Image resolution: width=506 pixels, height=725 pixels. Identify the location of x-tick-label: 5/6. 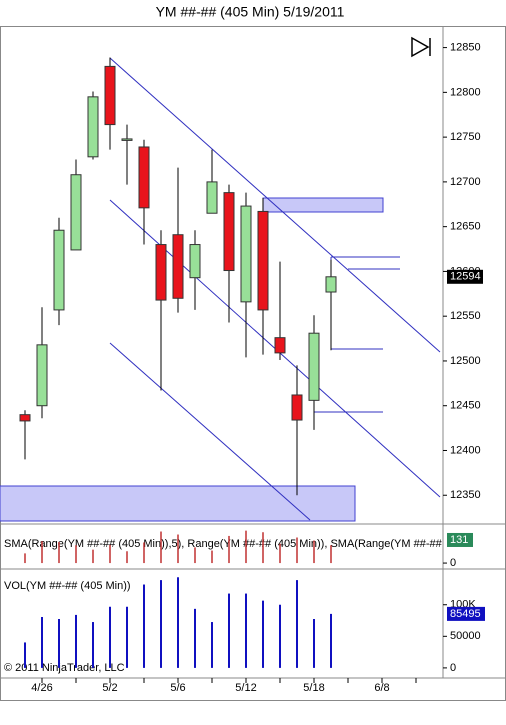
(177, 688).